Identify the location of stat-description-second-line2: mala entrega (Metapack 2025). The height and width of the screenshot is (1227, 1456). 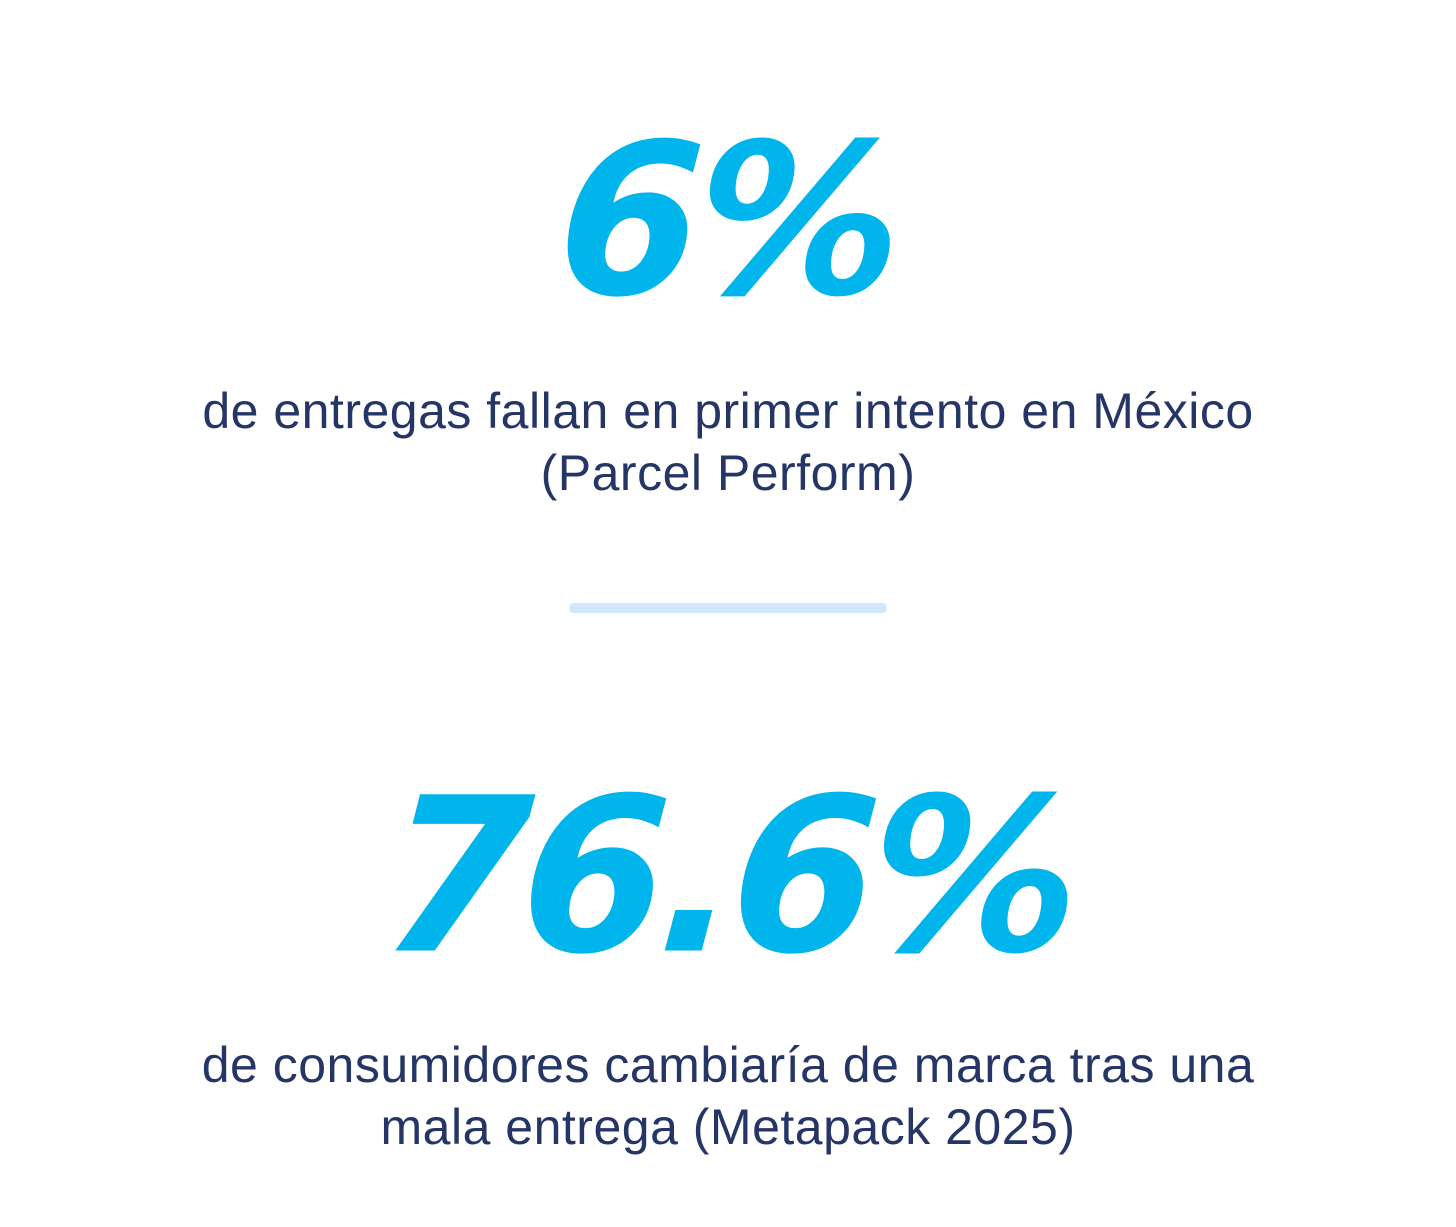
(728, 1127).